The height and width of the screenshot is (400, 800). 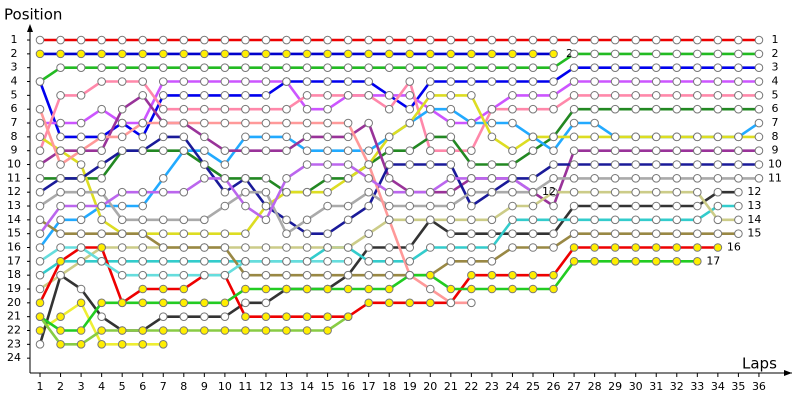 I want to click on end-position-label: 12, so click(x=549, y=191).